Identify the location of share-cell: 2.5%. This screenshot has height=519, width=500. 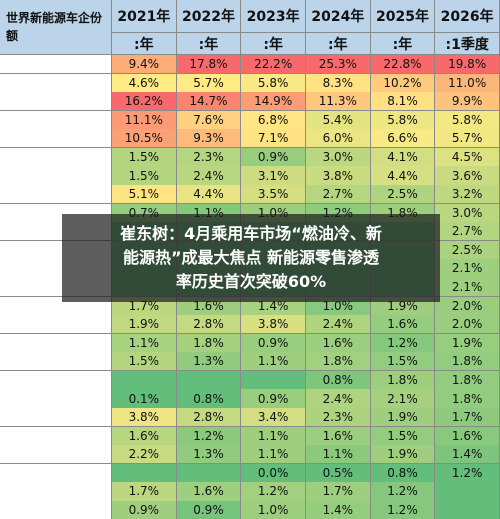
(467, 250).